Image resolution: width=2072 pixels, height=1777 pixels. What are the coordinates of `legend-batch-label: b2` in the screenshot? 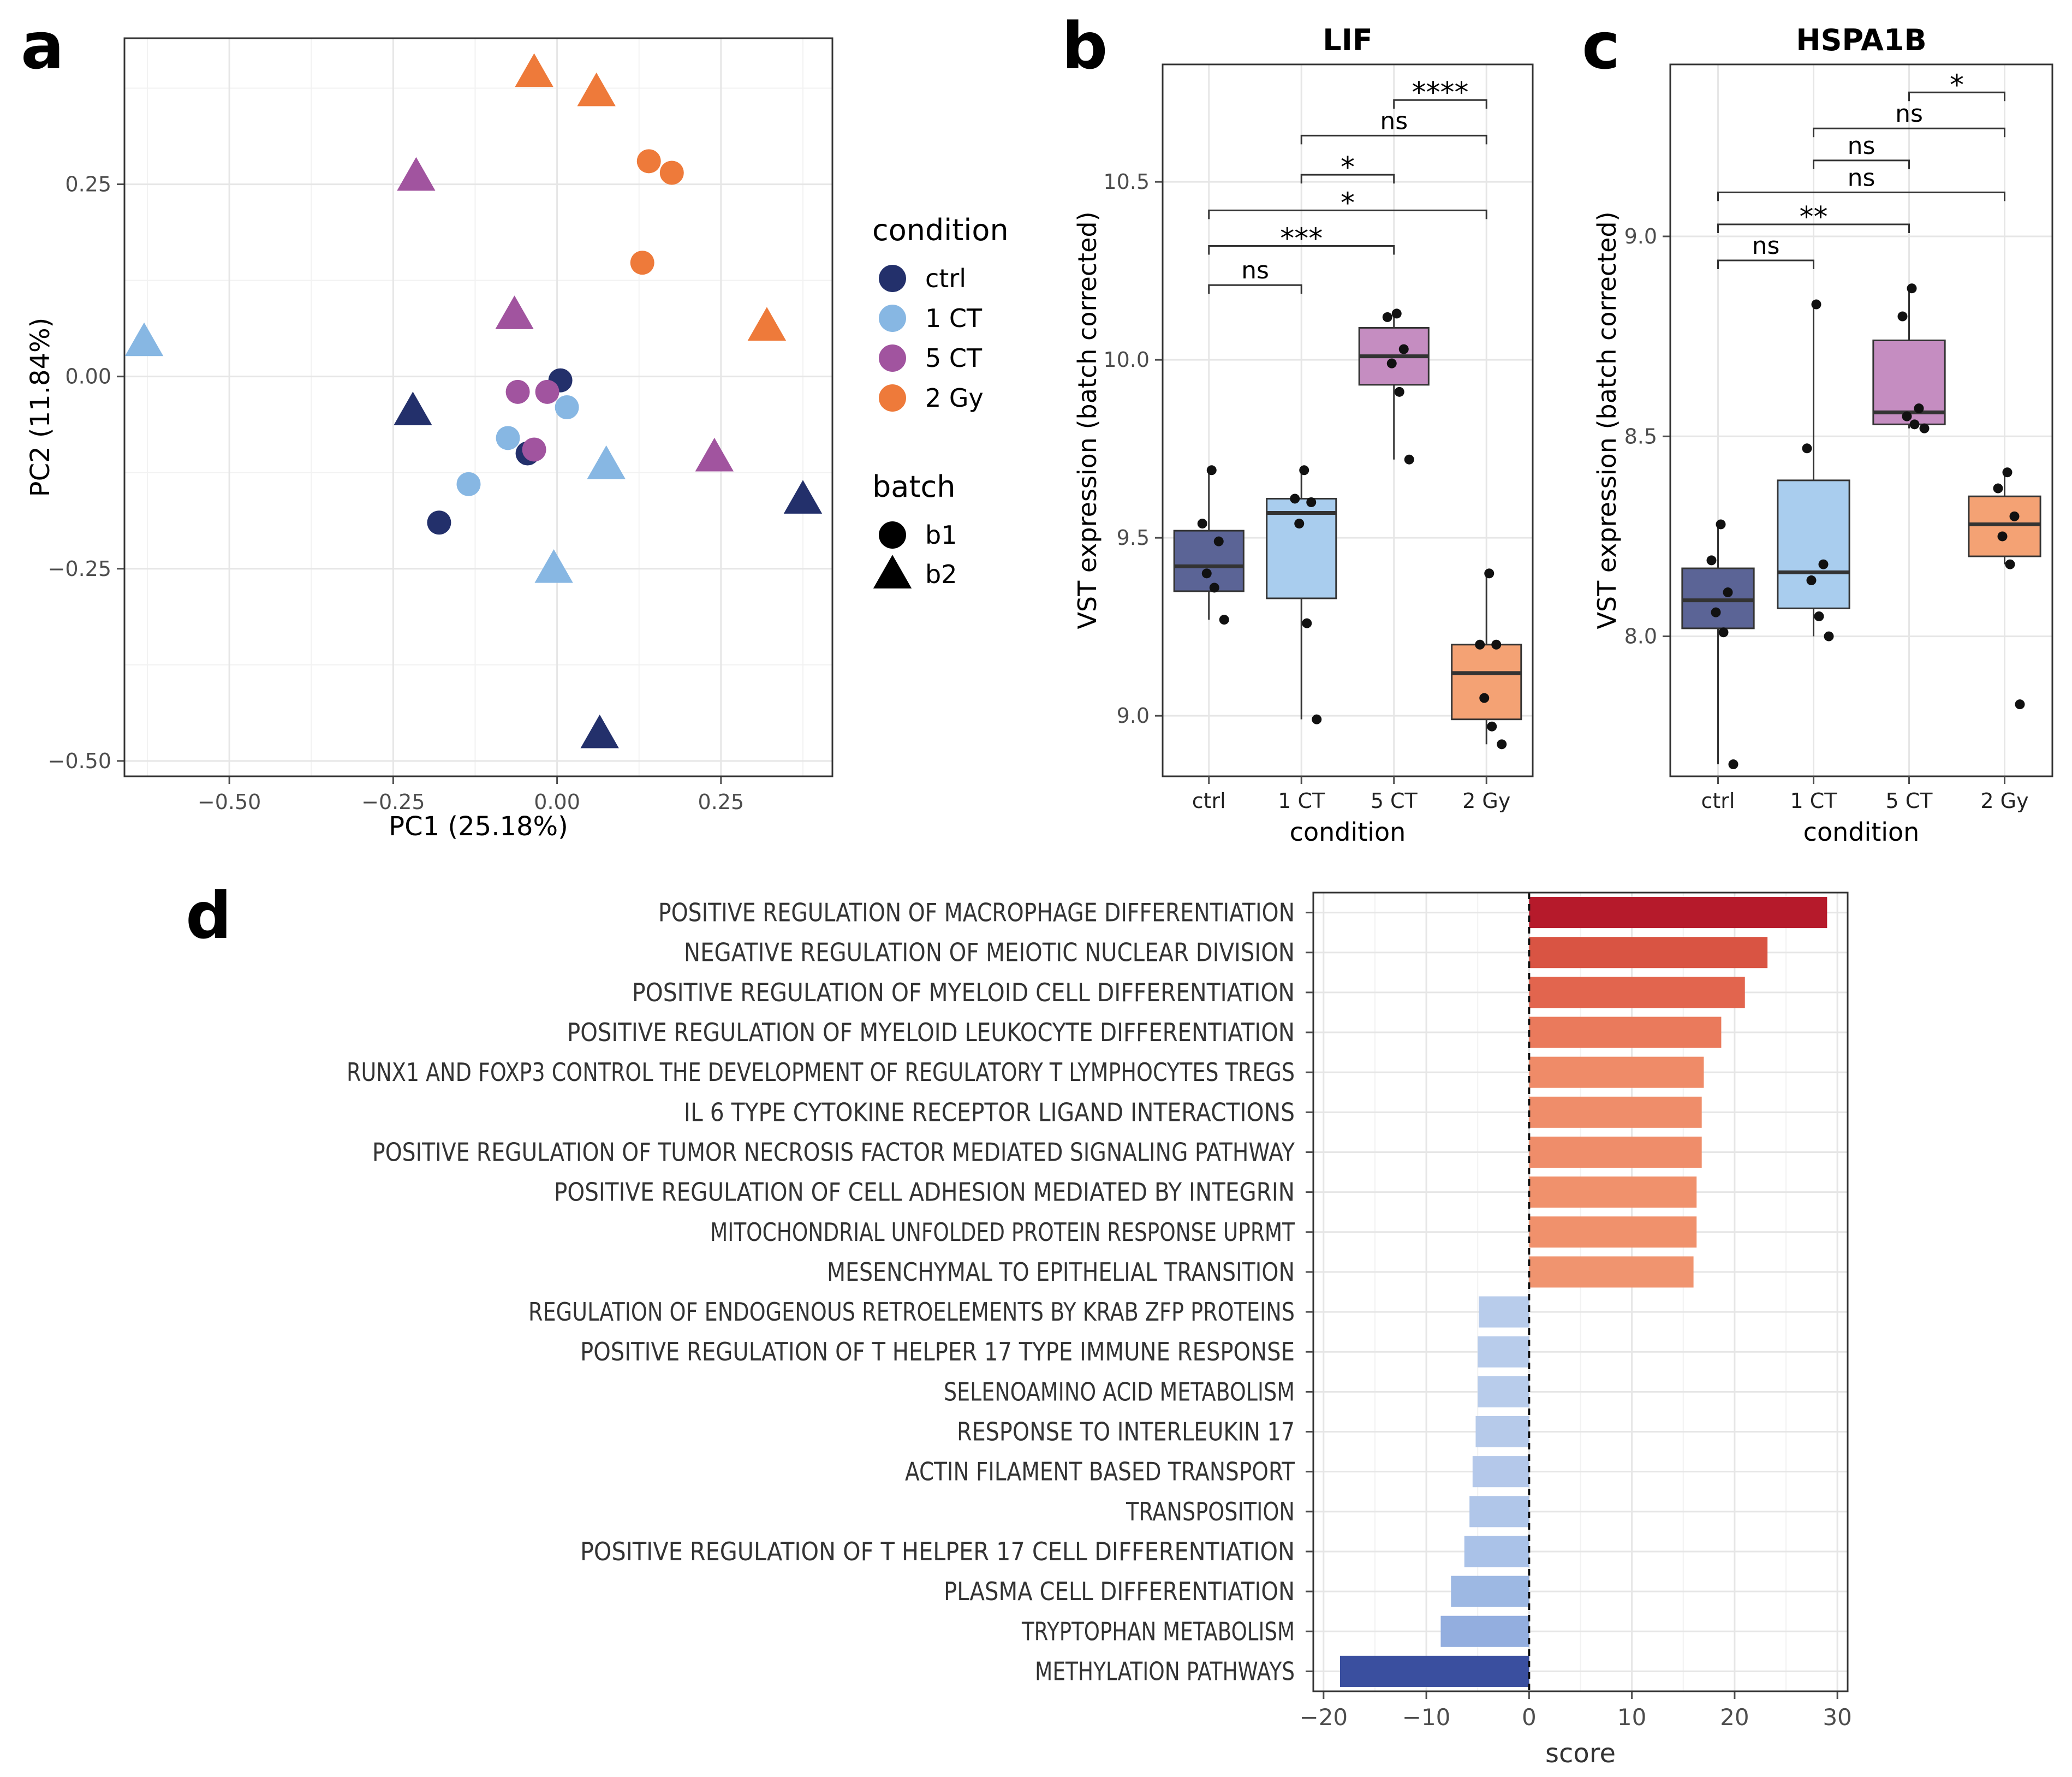 It's located at (941, 575).